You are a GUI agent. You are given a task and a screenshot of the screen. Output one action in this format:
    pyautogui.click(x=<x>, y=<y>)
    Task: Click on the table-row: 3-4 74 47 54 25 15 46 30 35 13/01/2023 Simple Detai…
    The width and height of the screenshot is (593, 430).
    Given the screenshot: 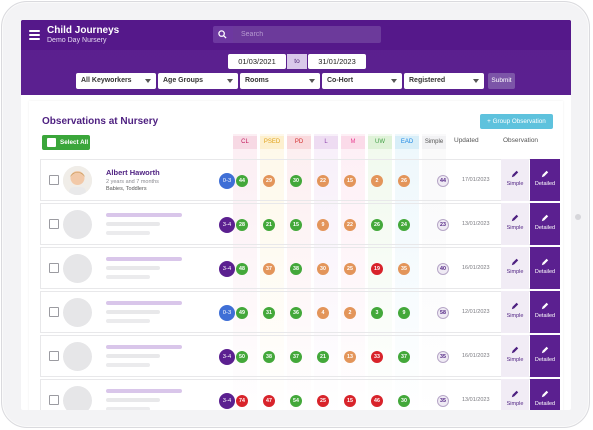 What is the action you would take?
    pyautogui.click(x=300, y=394)
    